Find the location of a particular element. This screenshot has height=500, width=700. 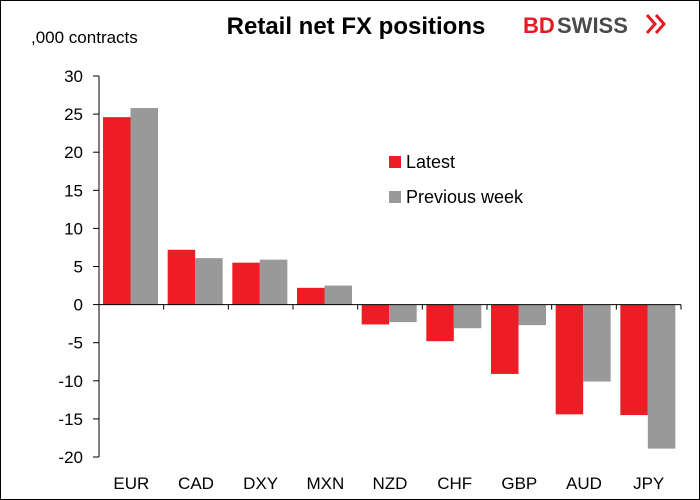

x-category-label-aud: AUD is located at coordinates (584, 483).